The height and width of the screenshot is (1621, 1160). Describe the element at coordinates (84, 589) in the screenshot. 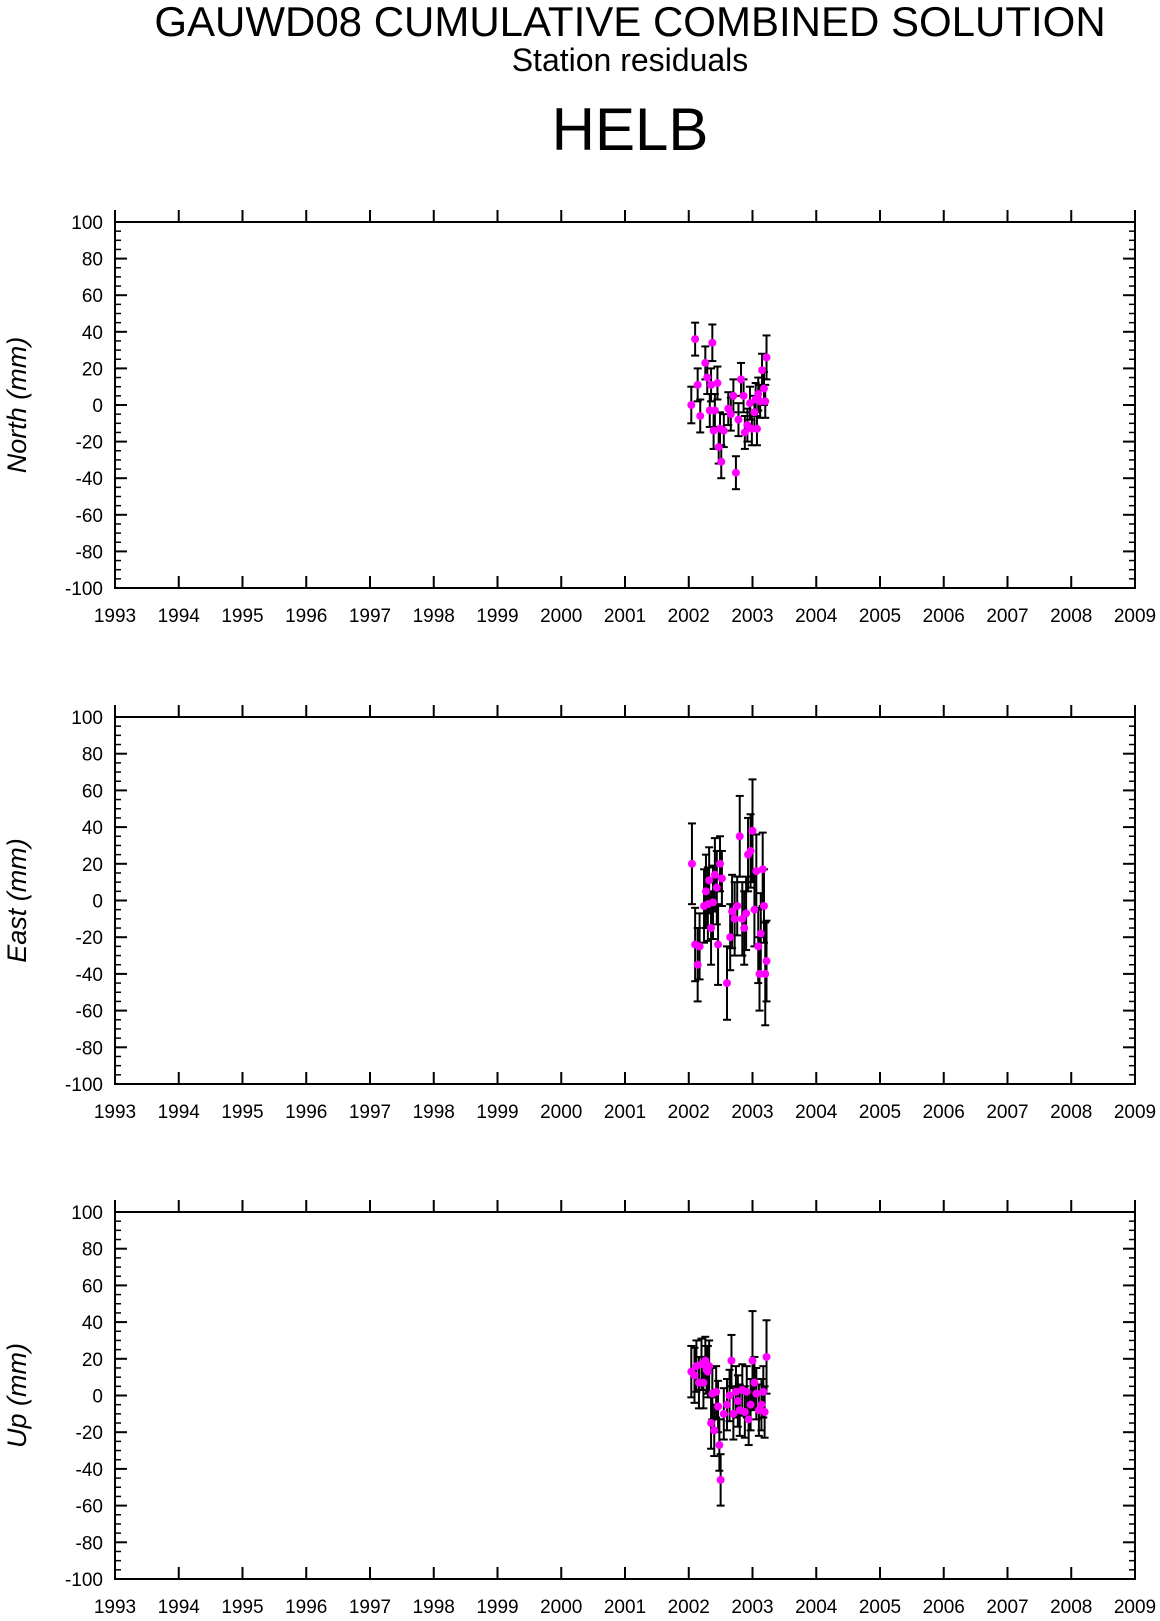

I see `north-y-tick-label: -100` at that location.